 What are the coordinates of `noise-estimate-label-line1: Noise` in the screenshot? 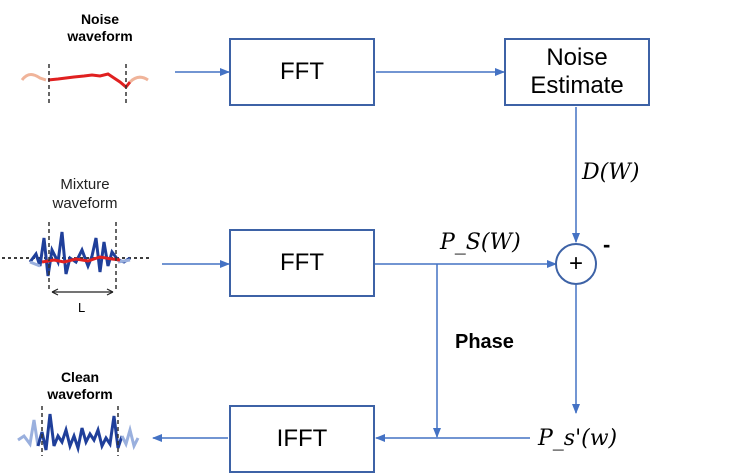 It's located at (577, 57).